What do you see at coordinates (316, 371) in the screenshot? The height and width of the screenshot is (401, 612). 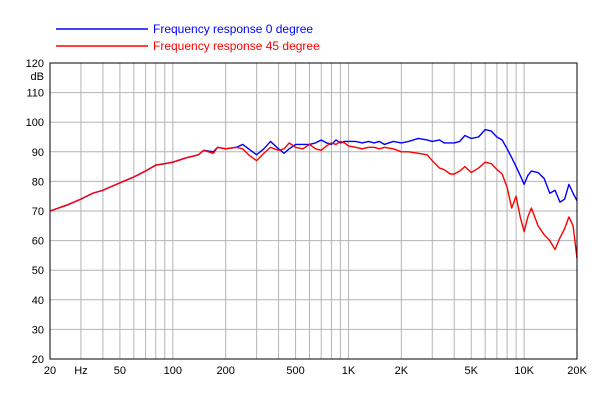 I see `x-tick-labels: 20 50 100 200 500 1K 2K 5K 10K 20K Hz` at bounding box center [316, 371].